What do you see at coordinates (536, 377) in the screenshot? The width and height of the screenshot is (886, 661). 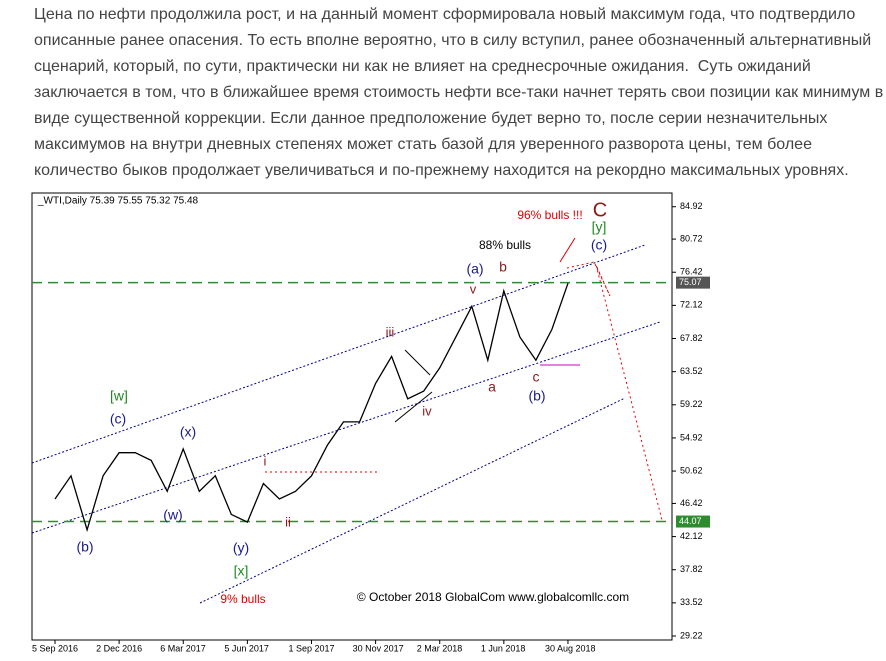 I see `annotation: c` at bounding box center [536, 377].